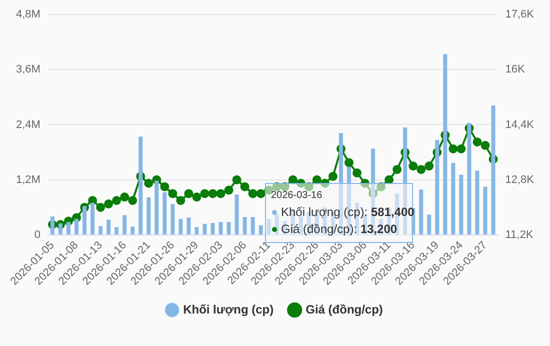 Image resolution: width=550 pixels, height=346 pixels. I want to click on annotation: 2026-03-16, so click(297, 196).